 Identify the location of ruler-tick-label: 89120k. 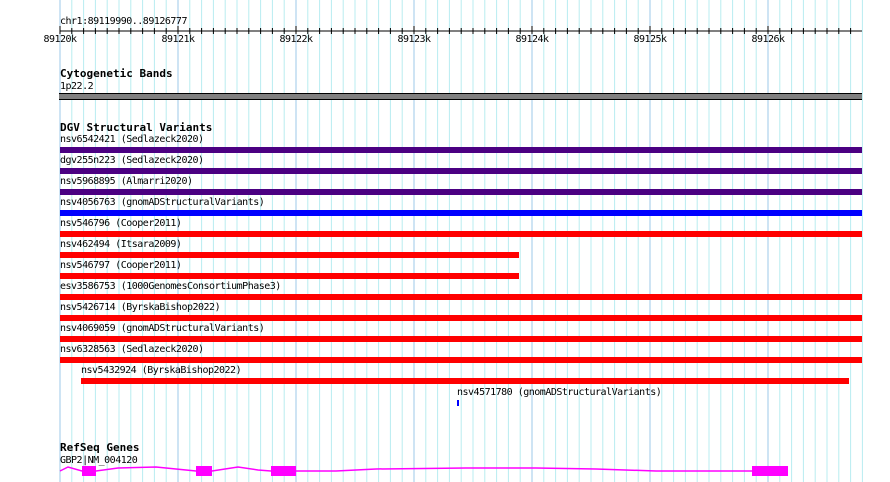
(60, 39).